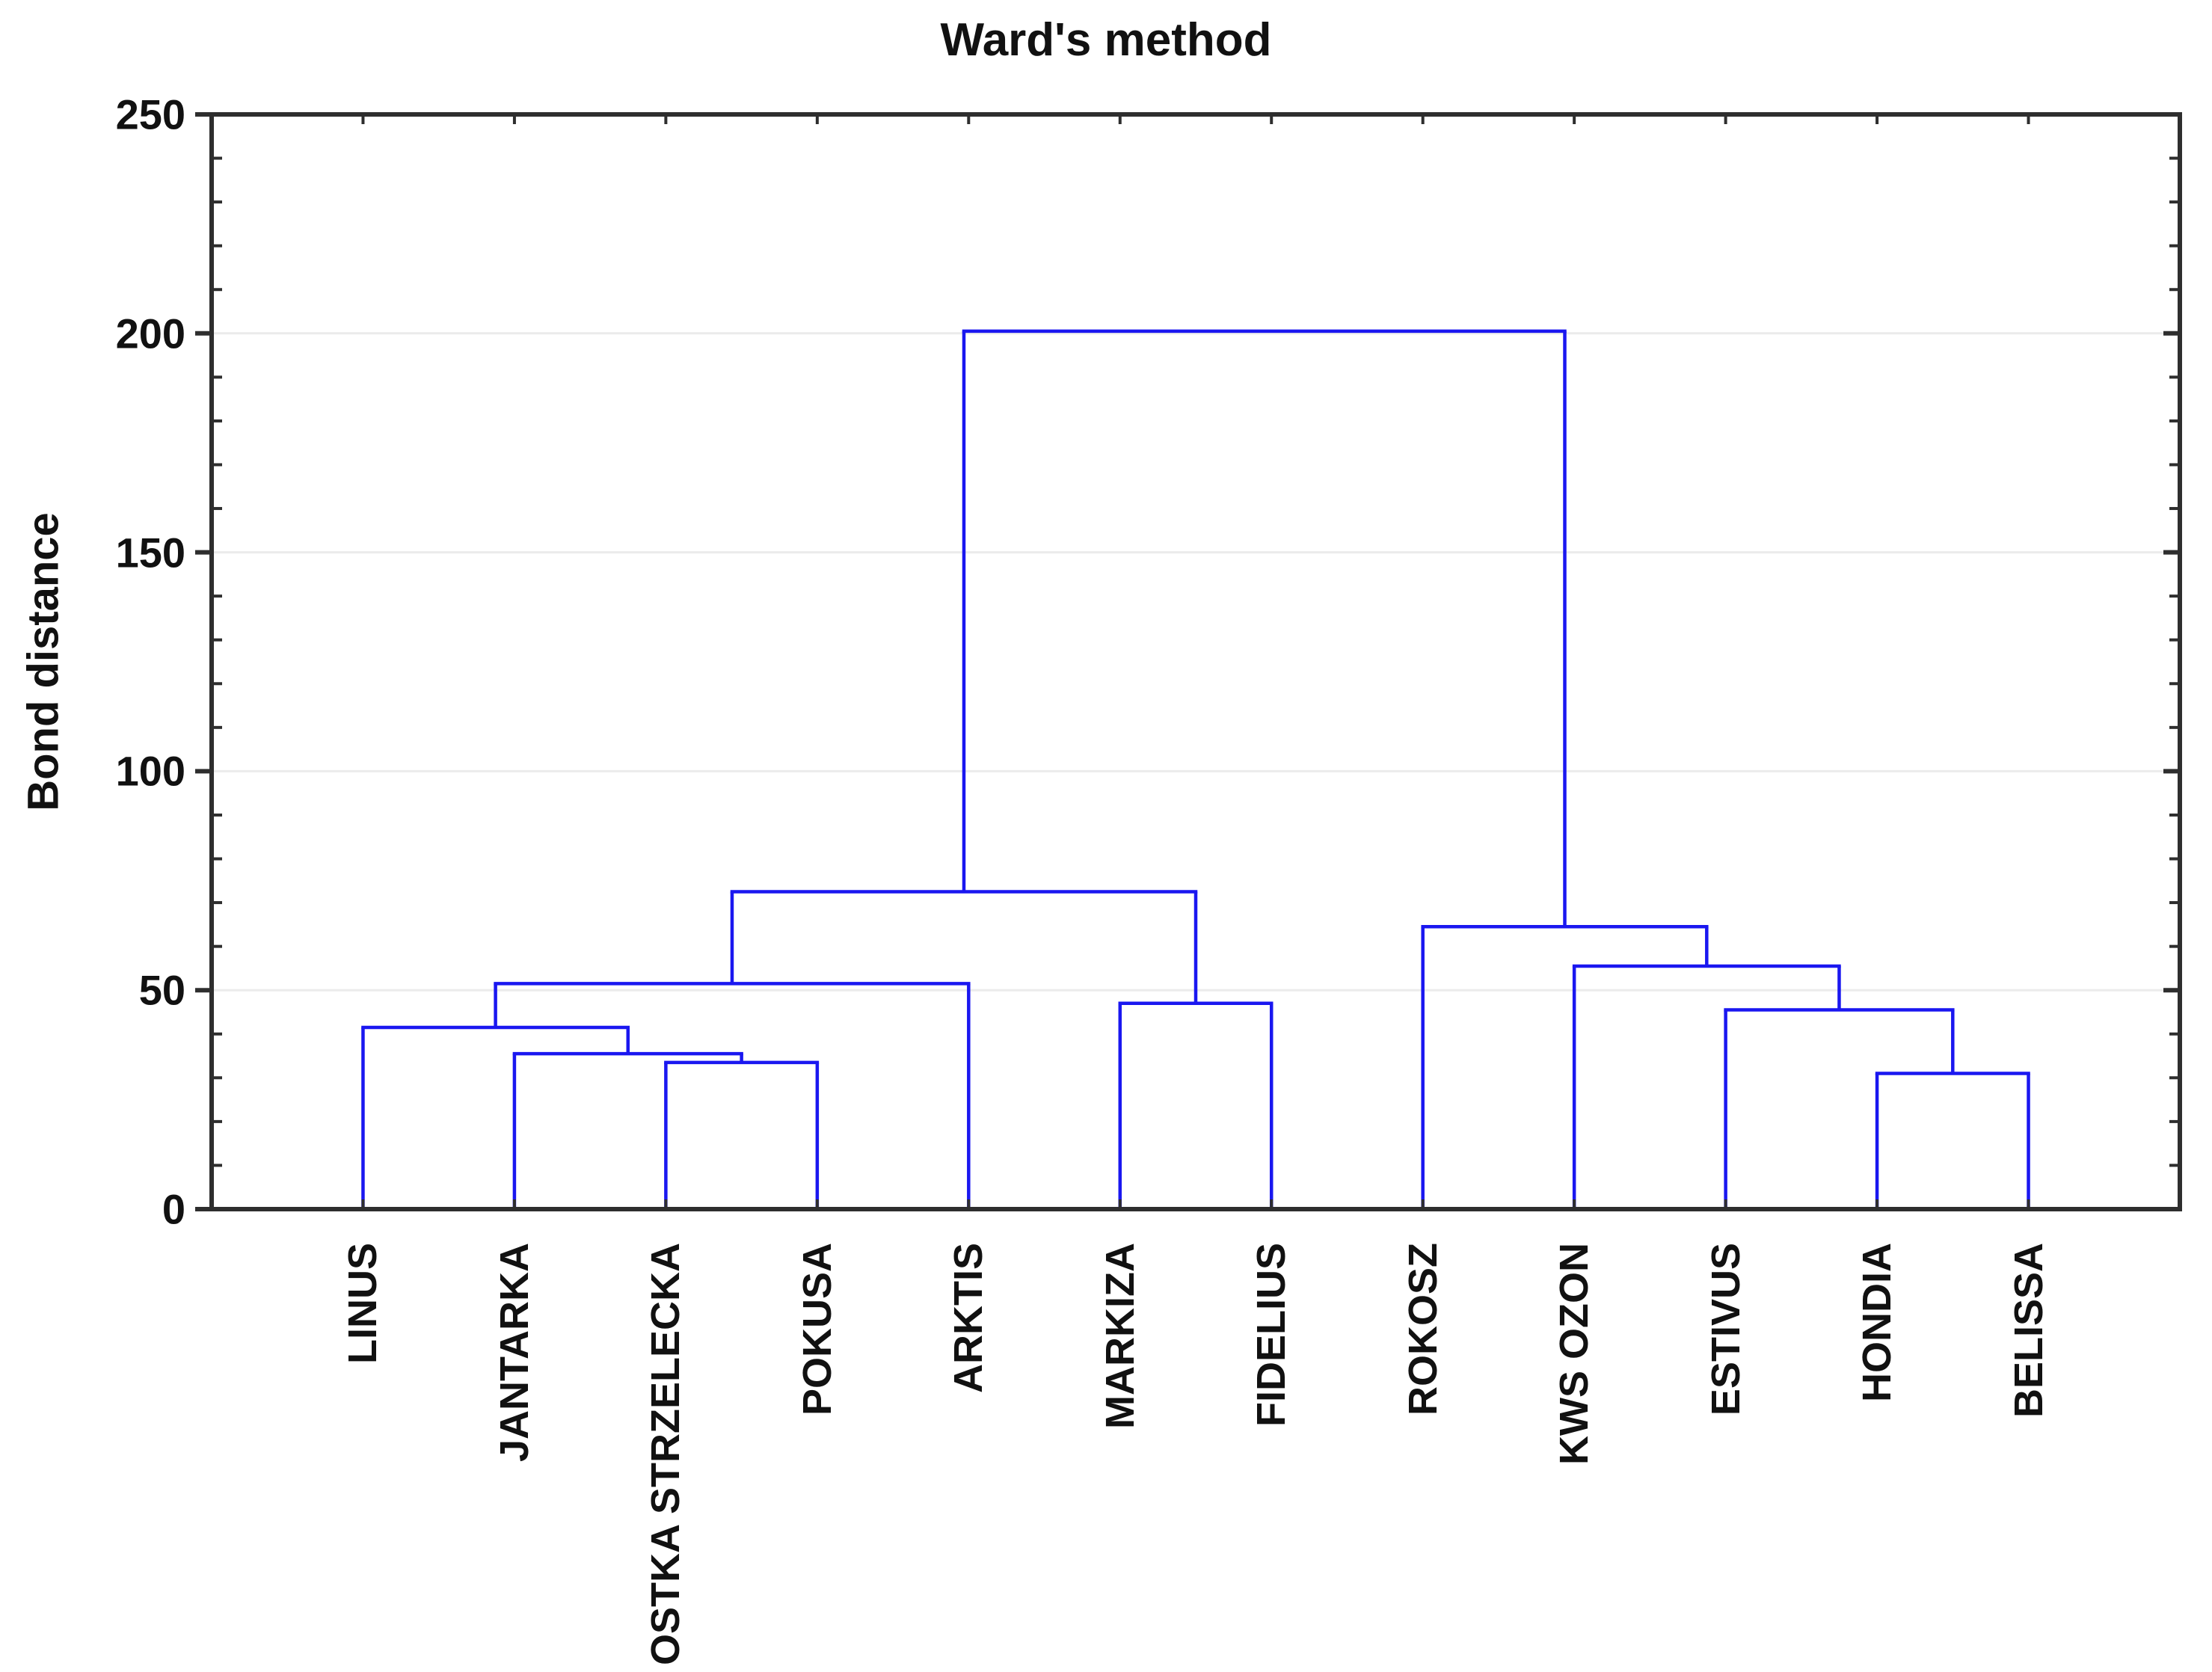 Image resolution: width=2212 pixels, height=1672 pixels. What do you see at coordinates (363, 1303) in the screenshot?
I see `leaf-label: LINUS` at bounding box center [363, 1303].